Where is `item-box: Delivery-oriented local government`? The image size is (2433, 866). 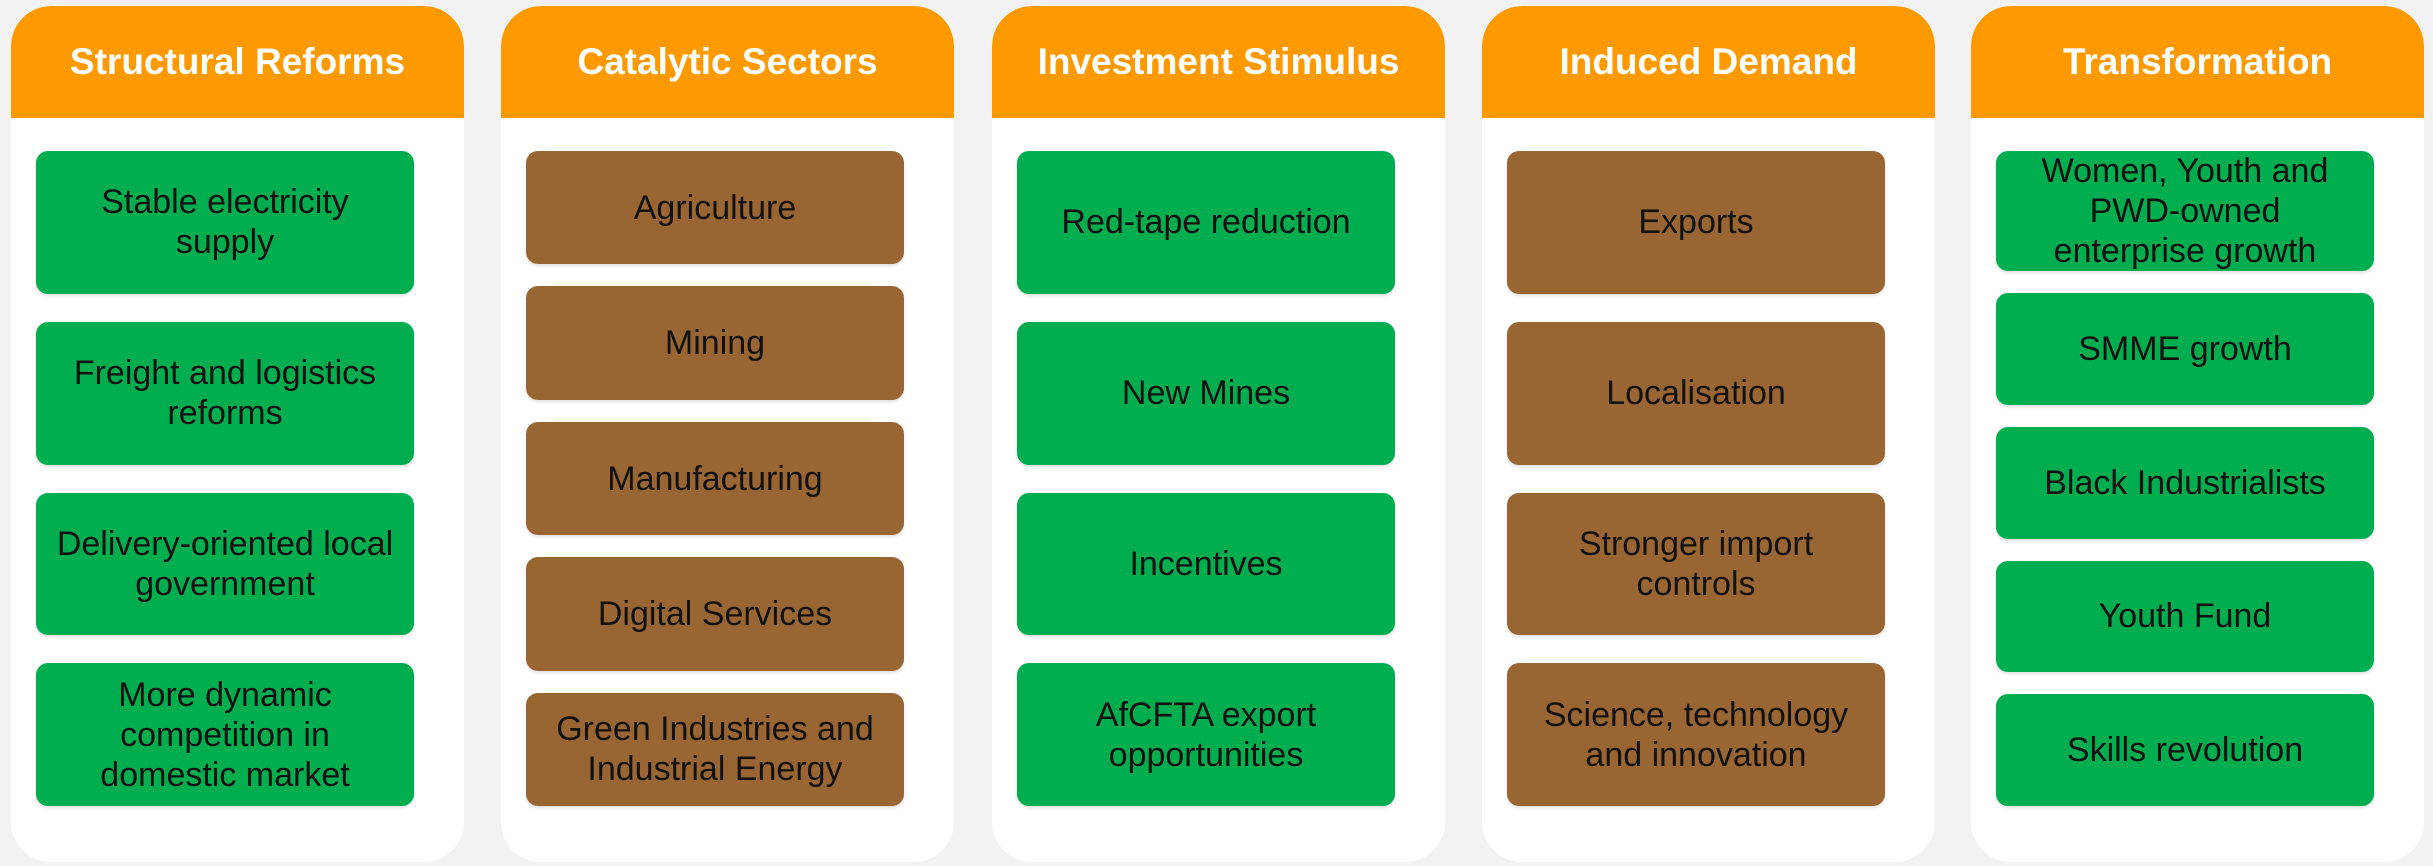
item-box: Delivery-oriented local government is located at coordinates (225, 564).